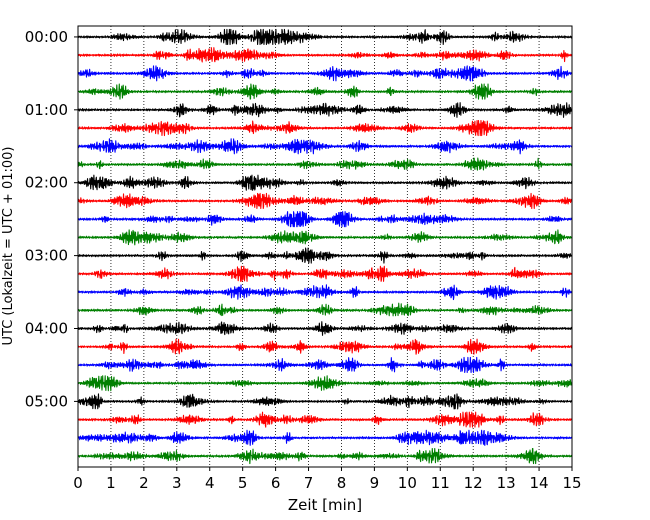  I want to click on x-tick-label: 4, so click(210, 483).